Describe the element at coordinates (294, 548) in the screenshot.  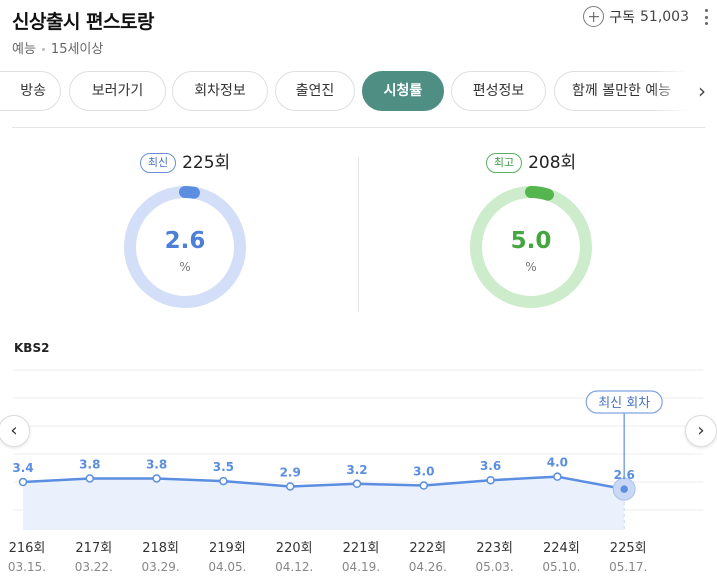
I see `x-tick-label: 220회` at that location.